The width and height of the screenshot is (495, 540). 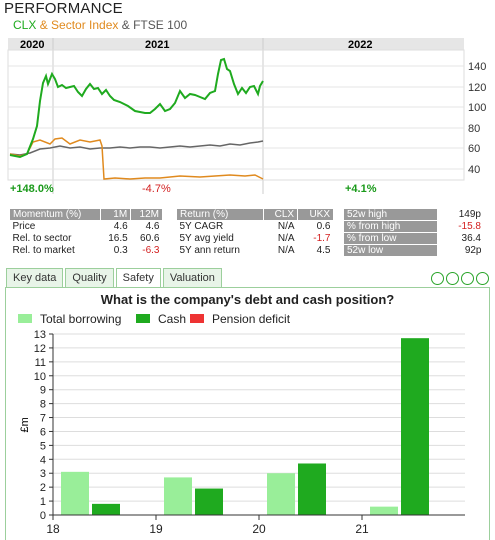 What do you see at coordinates (35, 278) in the screenshot?
I see `tab-key-data: Key data` at bounding box center [35, 278].